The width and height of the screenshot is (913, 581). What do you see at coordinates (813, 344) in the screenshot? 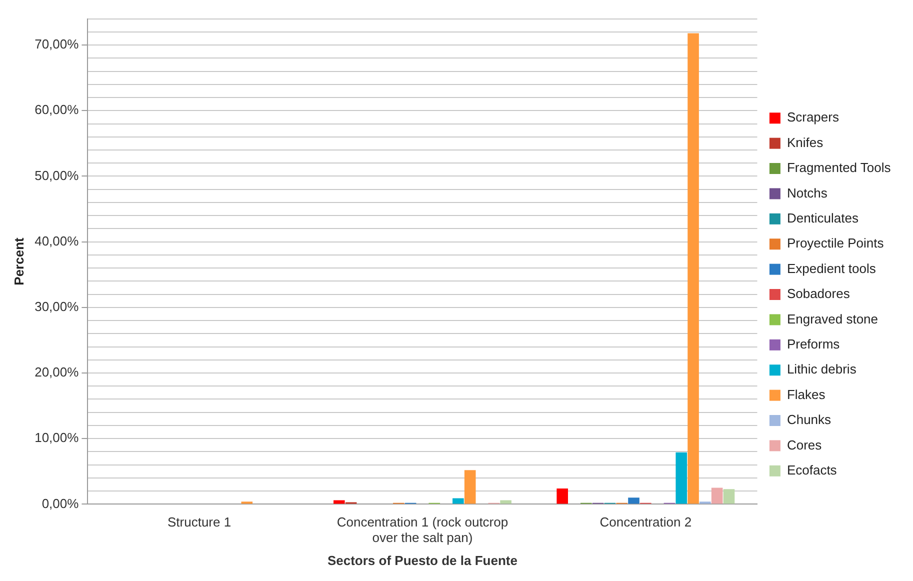
I see `legend-label: Preforms` at bounding box center [813, 344].